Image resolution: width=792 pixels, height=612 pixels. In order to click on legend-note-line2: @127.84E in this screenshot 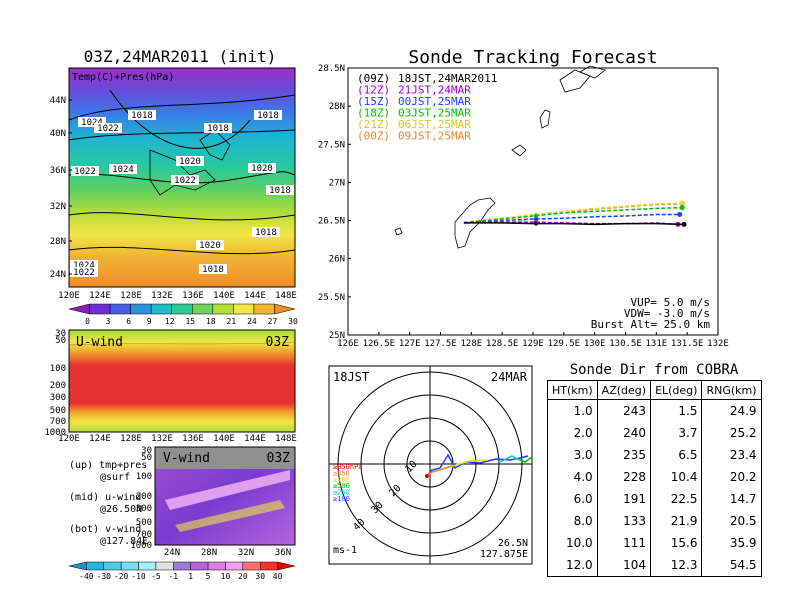, I will do `click(124, 541)`.